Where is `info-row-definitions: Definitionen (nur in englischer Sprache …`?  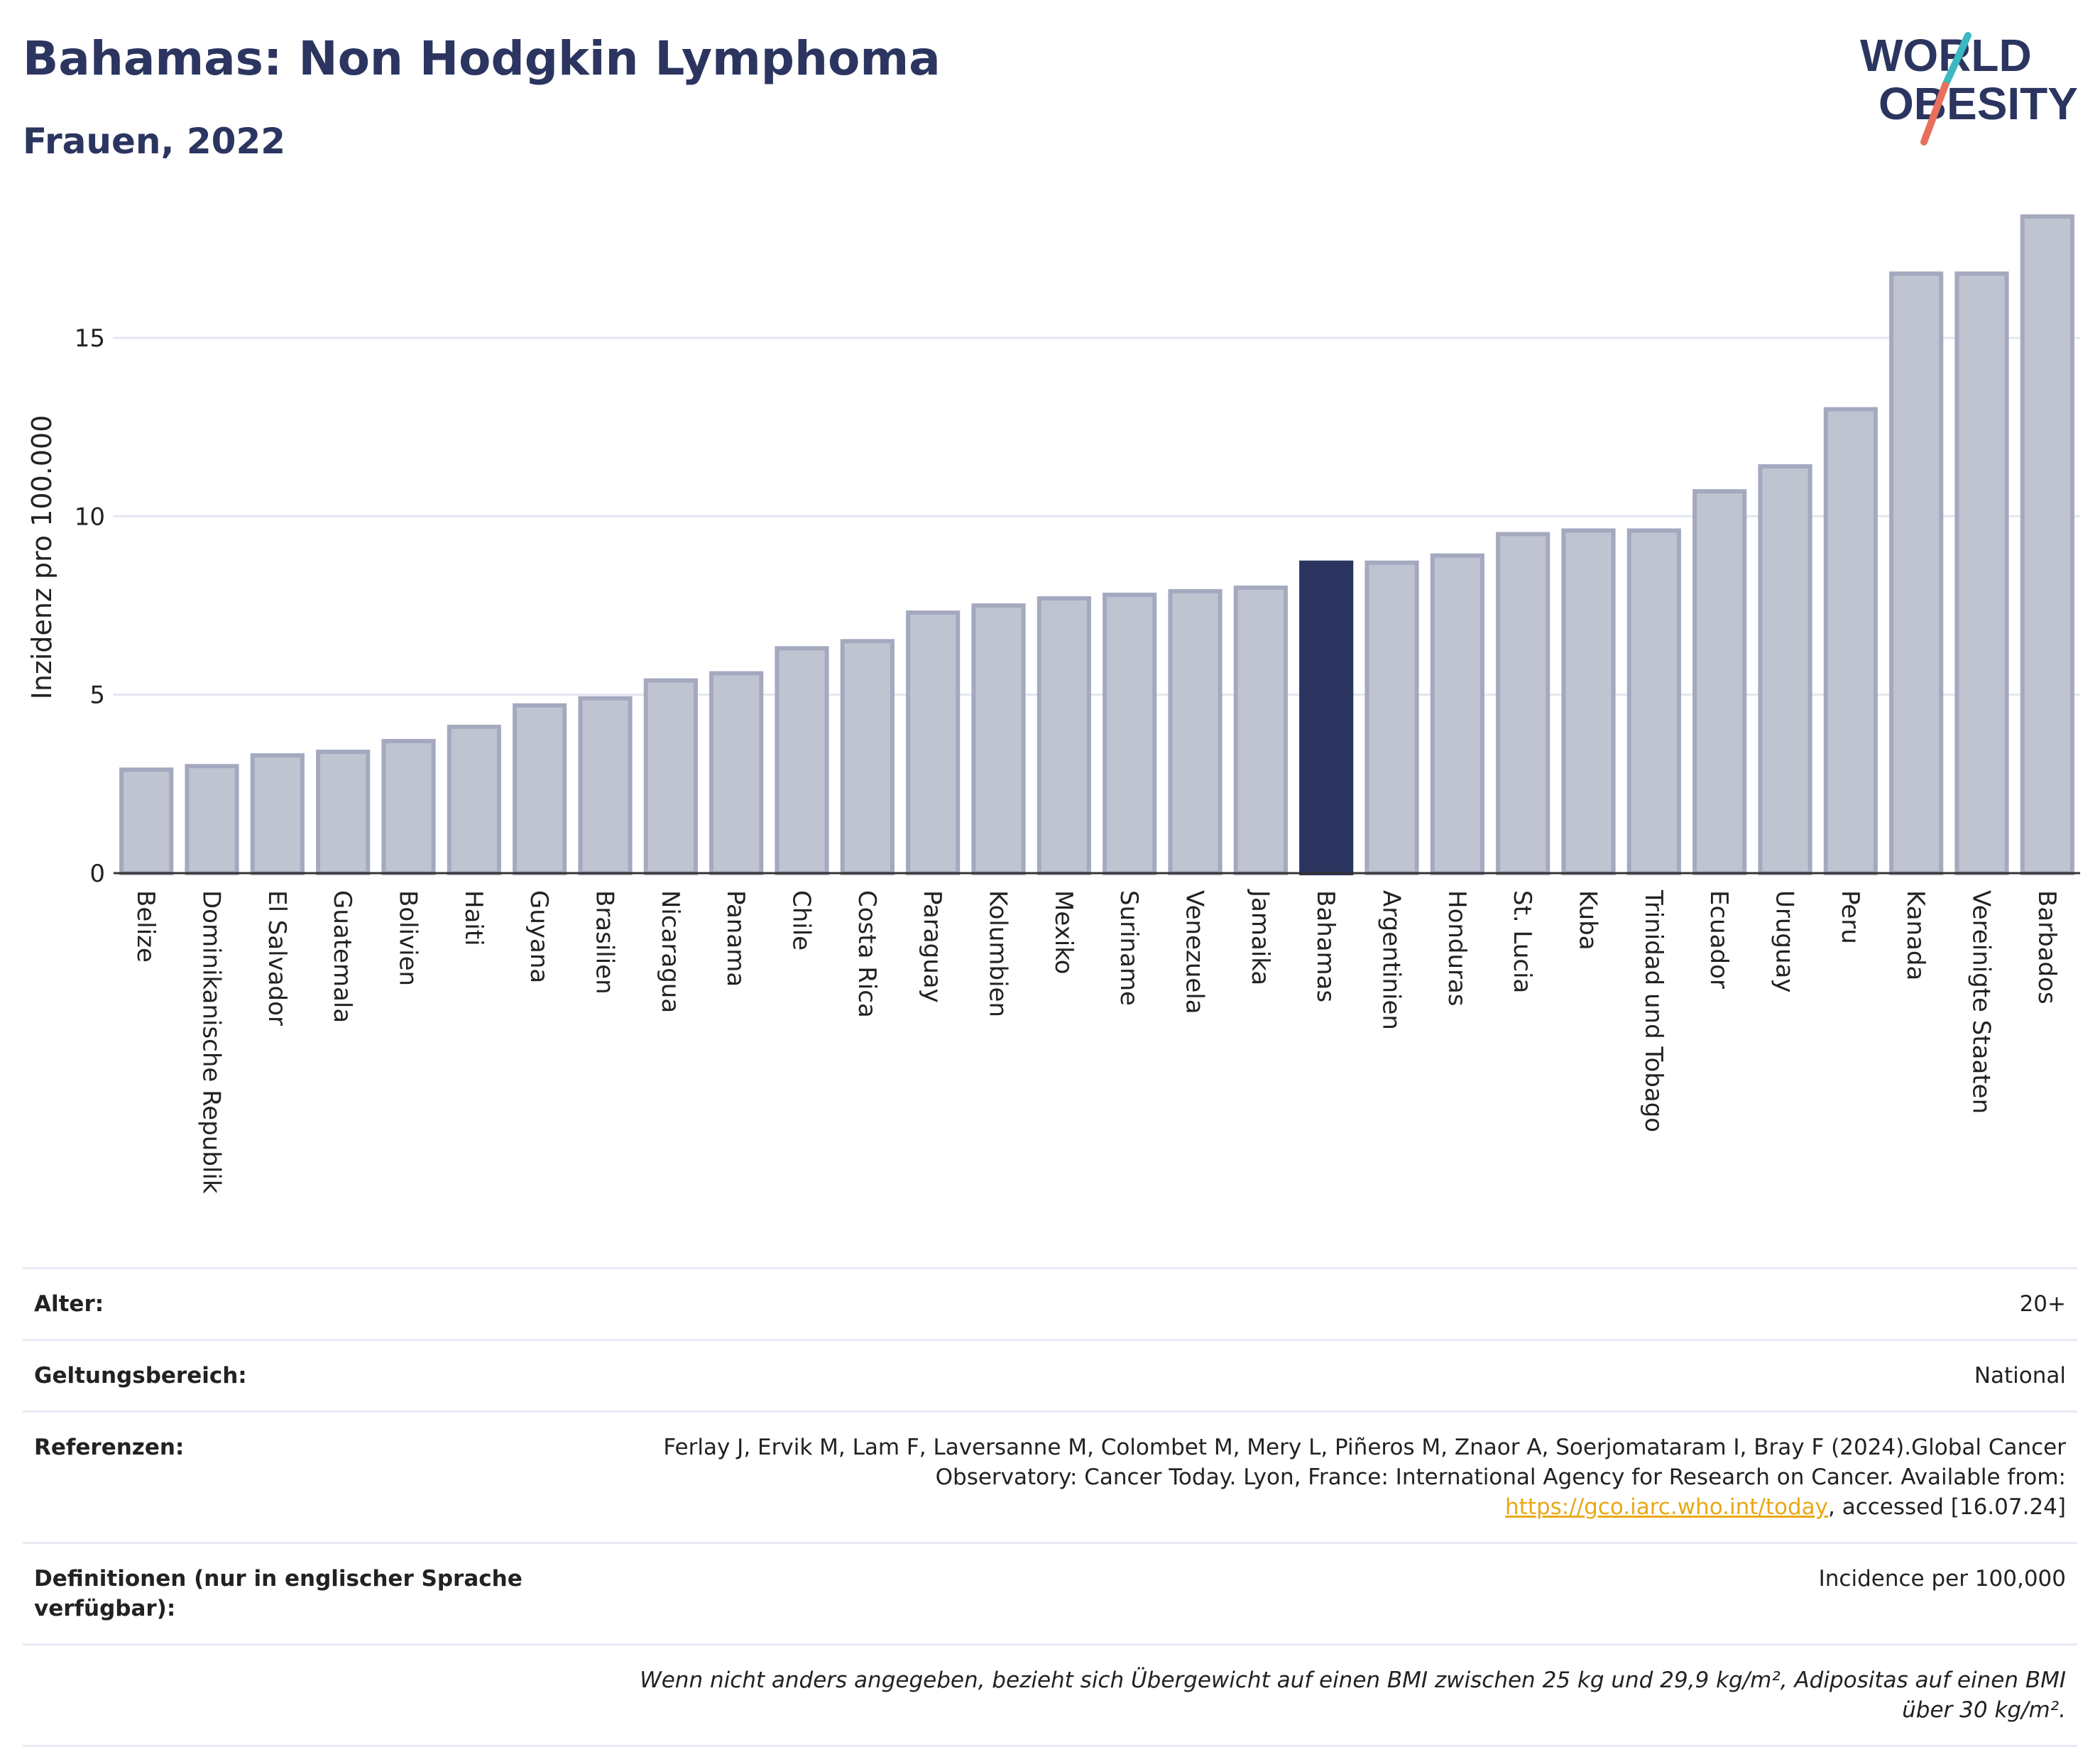 info-row-definitions: Definitionen (nur in englischer Sprache … is located at coordinates (1050, 1592).